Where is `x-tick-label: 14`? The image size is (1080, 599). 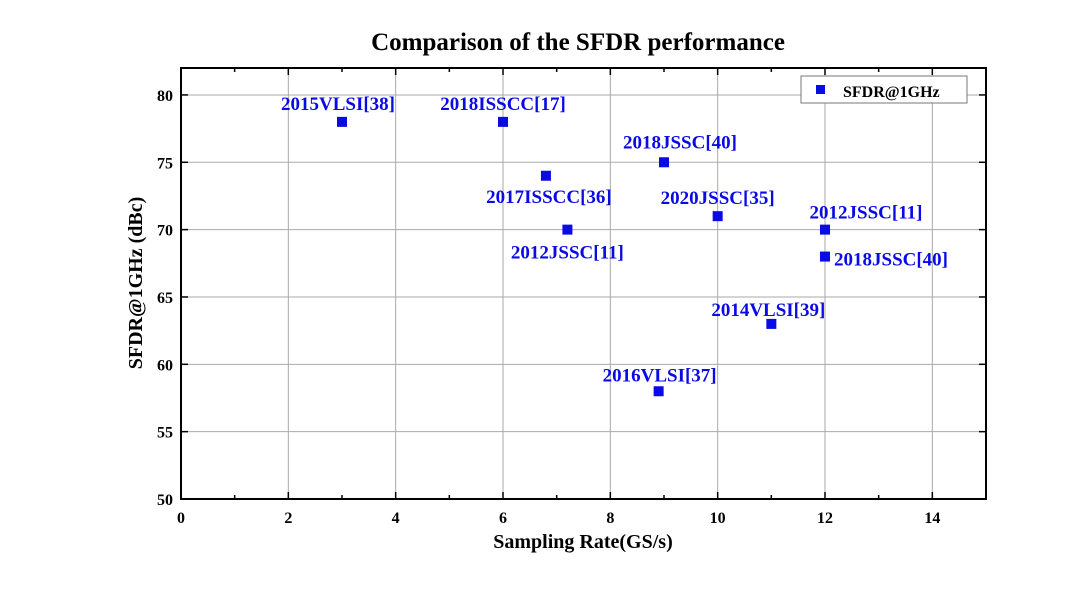
x-tick-label: 14 is located at coordinates (932, 518).